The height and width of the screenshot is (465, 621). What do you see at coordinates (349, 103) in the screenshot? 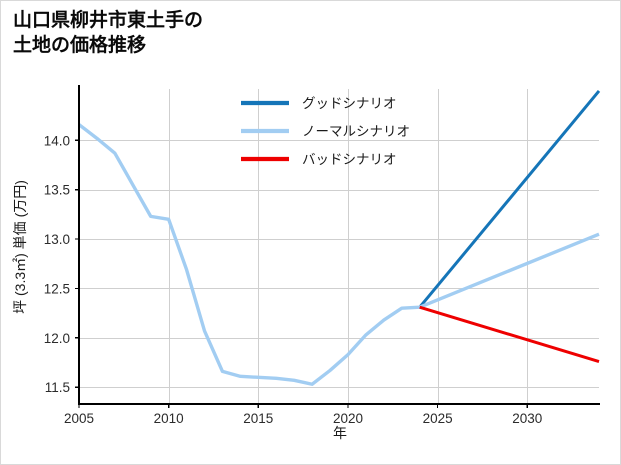
I see `legend-label-0: グッドシナリオ` at bounding box center [349, 103].